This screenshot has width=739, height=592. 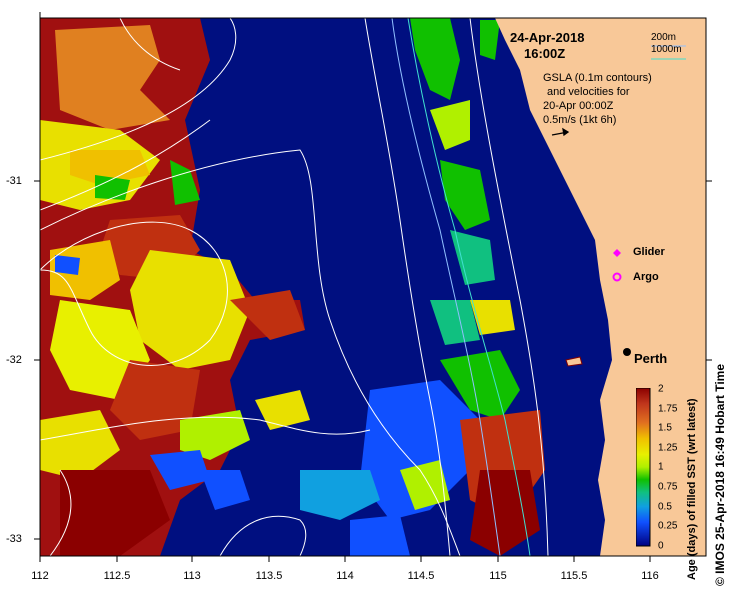 I want to click on x-tick-114-5: 114.5, so click(x=421, y=576).